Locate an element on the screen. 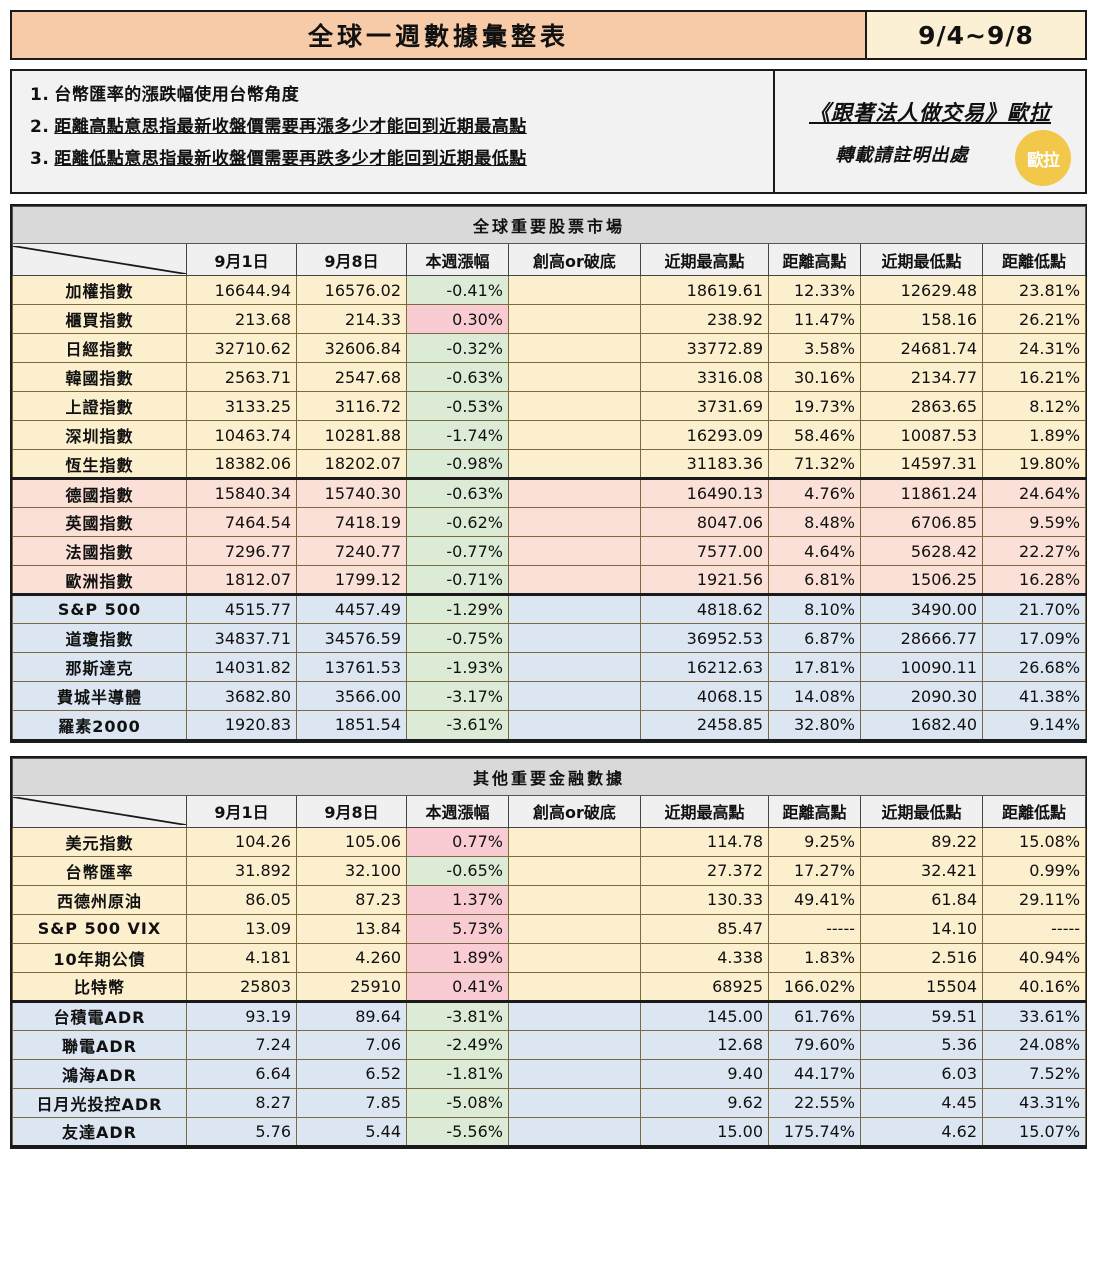  table-row: 聯電ADR 7.24 7.06 -2.49% 12.68 79.60% 5.36 24.08% is located at coordinates (549, 1044).